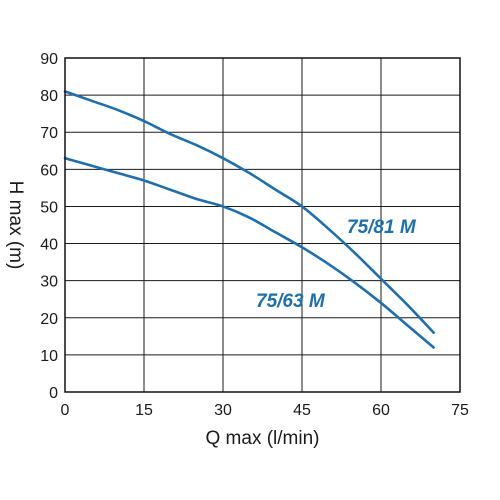 Image resolution: width=500 pixels, height=500 pixels. What do you see at coordinates (49, 356) in the screenshot?
I see `y-tick-label: 10` at bounding box center [49, 356].